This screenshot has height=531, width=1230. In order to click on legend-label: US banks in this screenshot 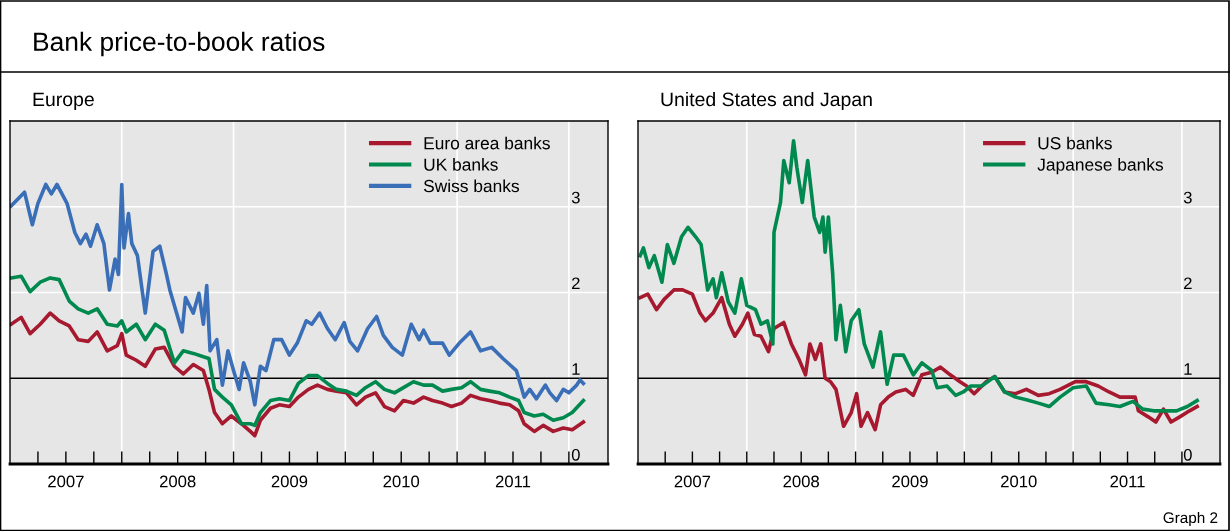, I will do `click(1075, 143)`.